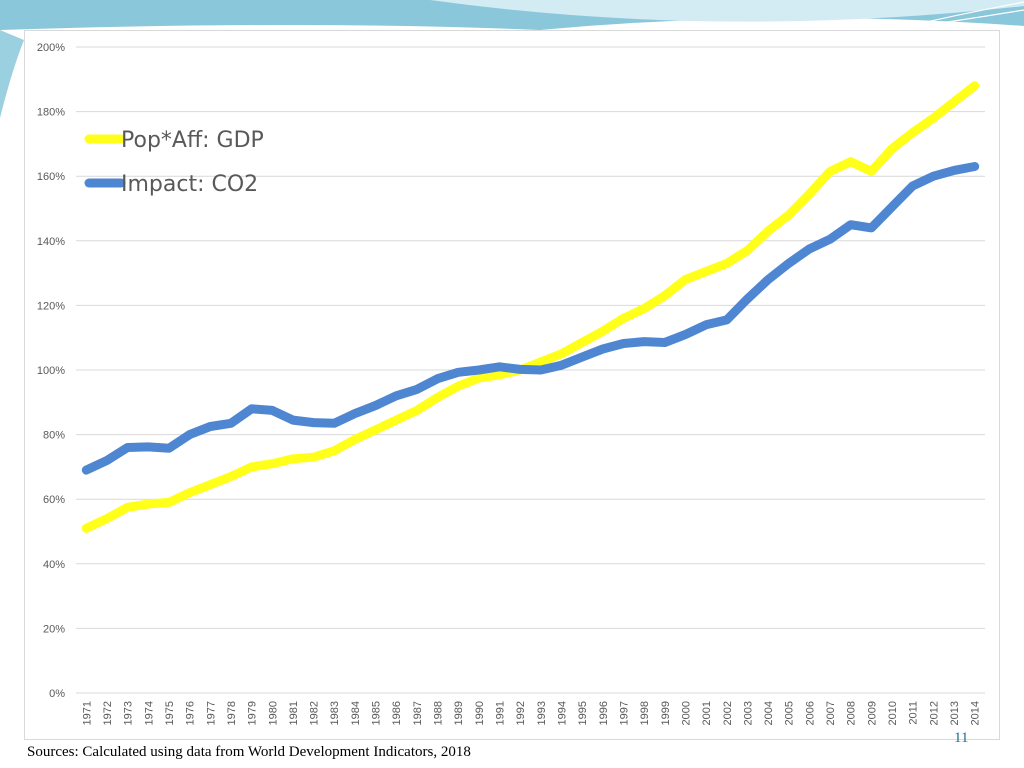 The image size is (1024, 768). What do you see at coordinates (232, 713) in the screenshot?
I see `x-tick-label: 1978` at bounding box center [232, 713].